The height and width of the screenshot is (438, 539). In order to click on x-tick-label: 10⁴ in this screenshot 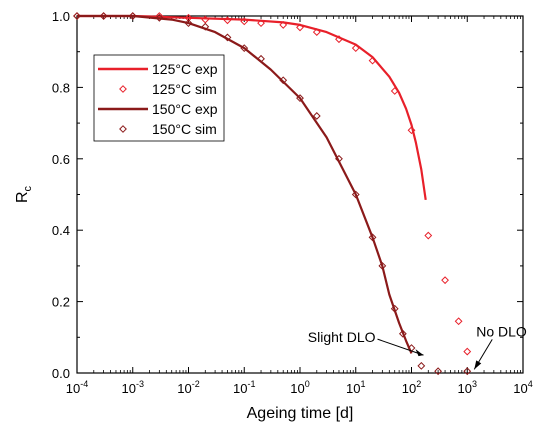, I will do `click(522, 387)`.